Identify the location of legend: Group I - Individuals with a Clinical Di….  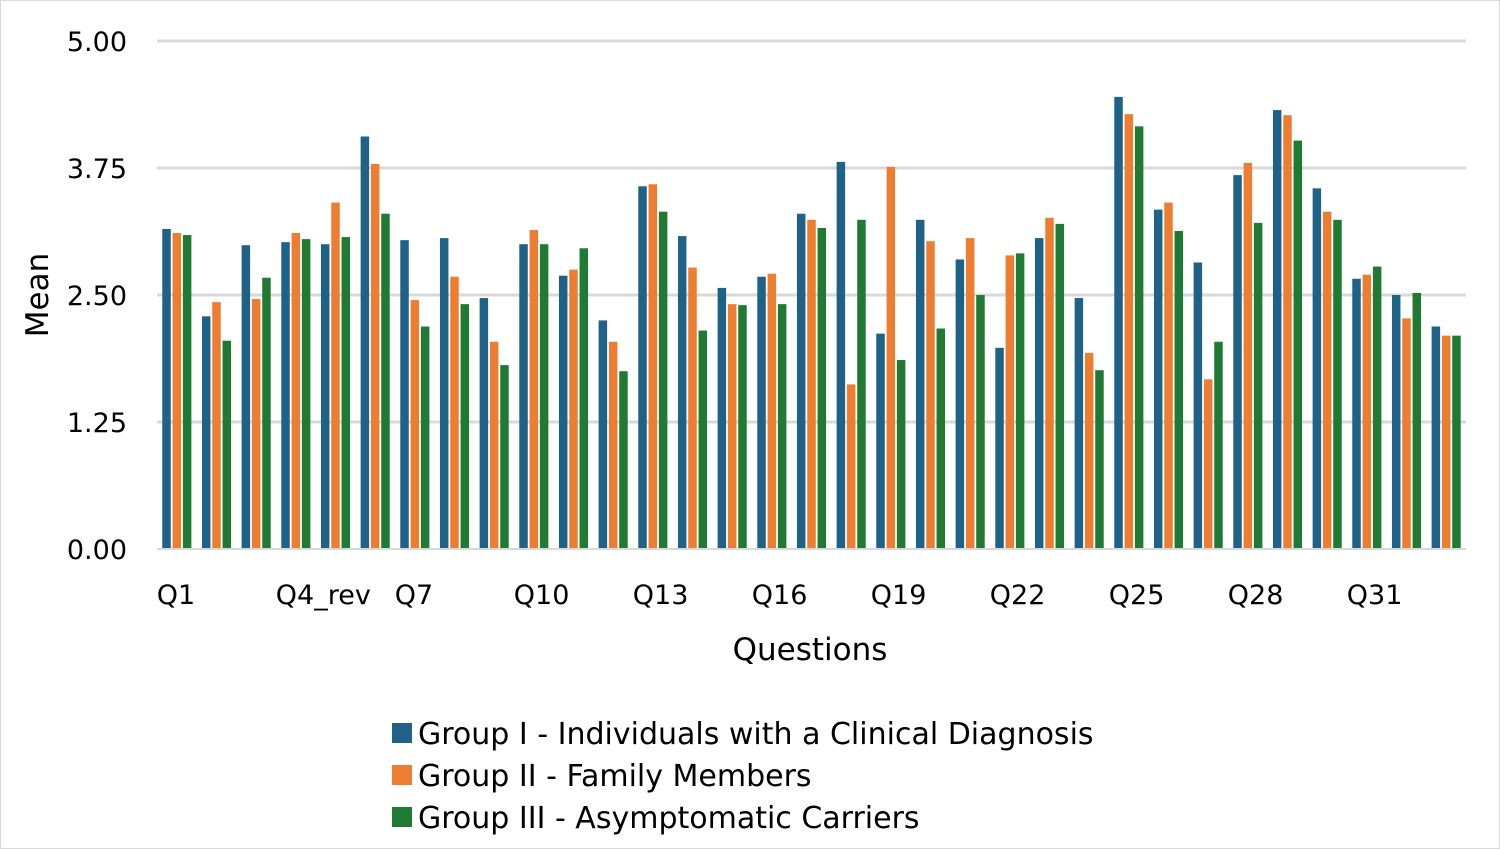
(743, 776).